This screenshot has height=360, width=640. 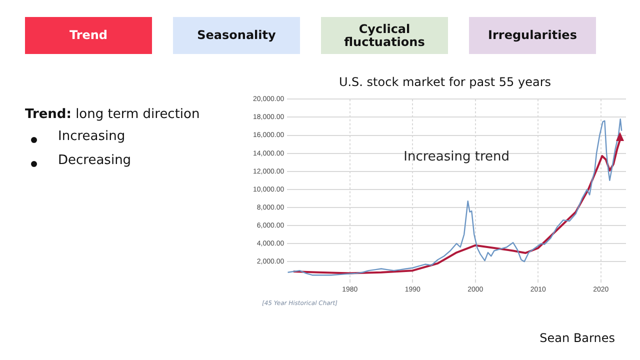 I want to click on text: Sean Barnes, so click(x=577, y=338).